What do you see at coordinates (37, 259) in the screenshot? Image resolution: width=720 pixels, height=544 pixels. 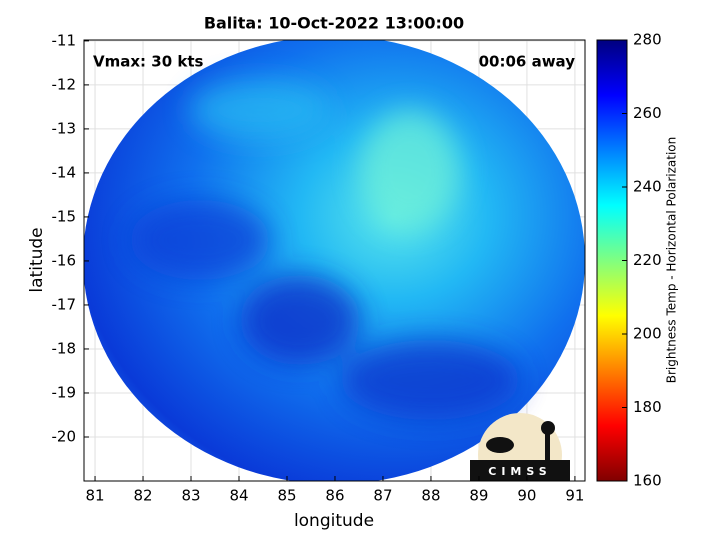 I see `y-axis-label: latitude` at bounding box center [37, 259].